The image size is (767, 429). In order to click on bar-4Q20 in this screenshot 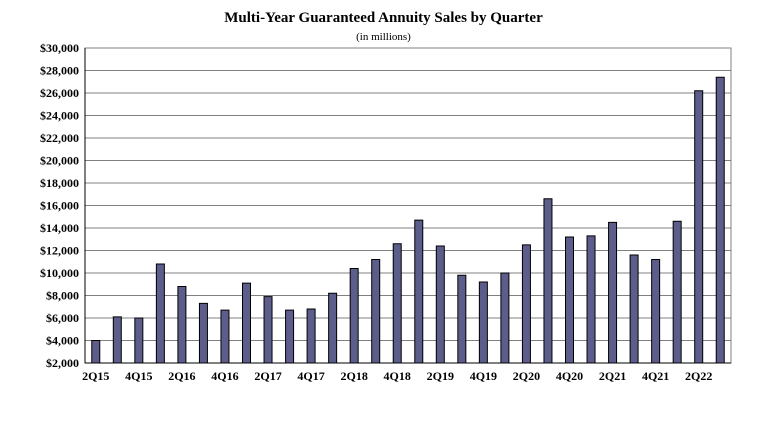, I will do `click(569, 300)`.